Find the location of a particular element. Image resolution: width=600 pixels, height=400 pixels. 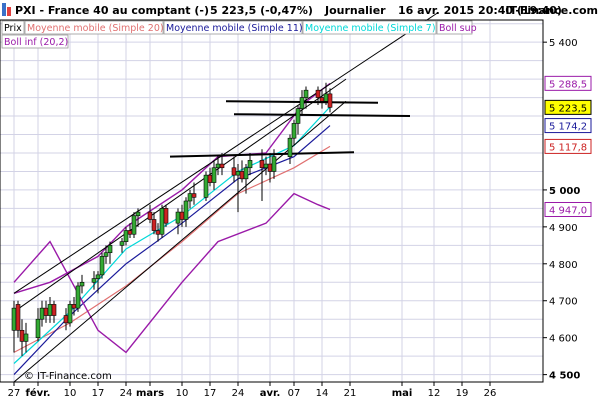

trend-line is located at coordinates (322, 115).